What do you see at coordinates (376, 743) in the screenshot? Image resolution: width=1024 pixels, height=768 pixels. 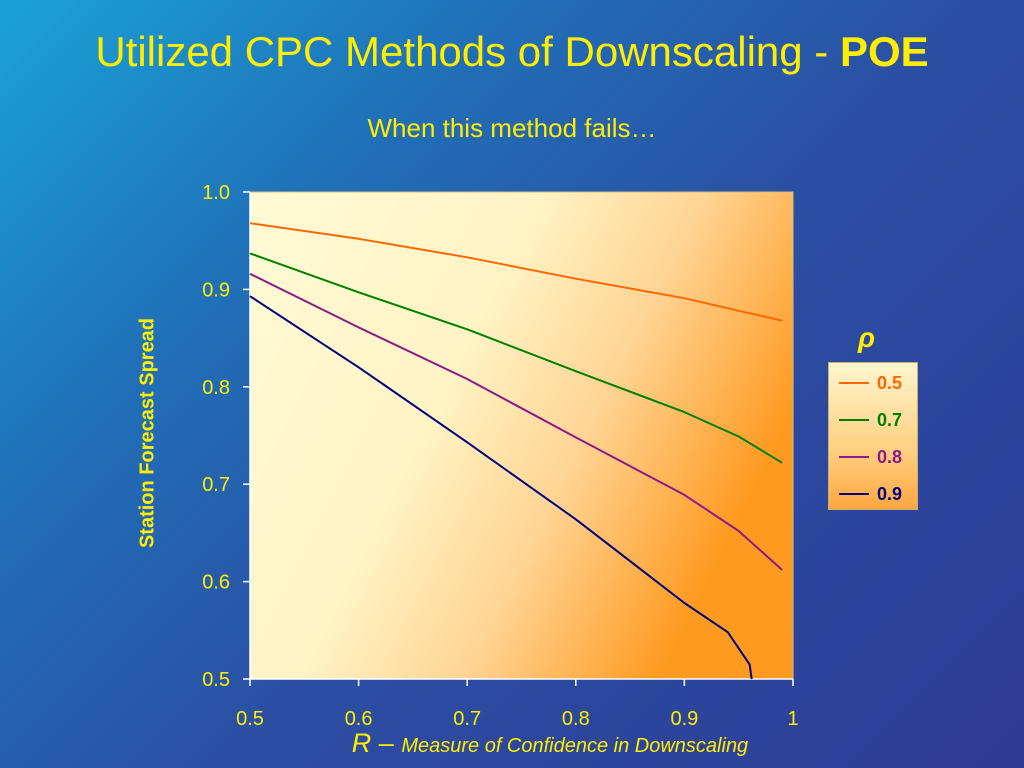 I see `x-axis-label-prefix: R –` at bounding box center [376, 743].